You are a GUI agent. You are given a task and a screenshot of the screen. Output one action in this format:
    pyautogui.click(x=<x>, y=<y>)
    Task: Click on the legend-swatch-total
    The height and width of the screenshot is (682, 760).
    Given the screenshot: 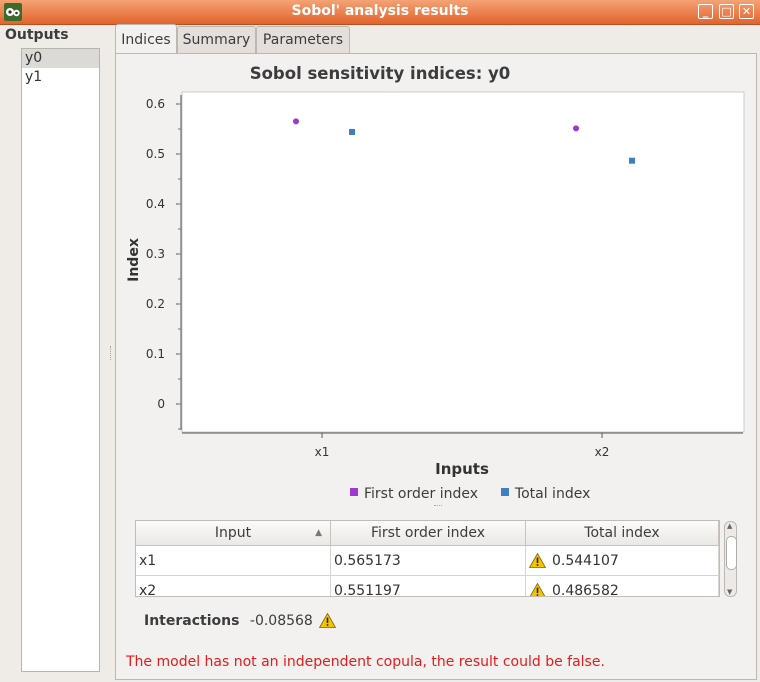 What is the action you would take?
    pyautogui.click(x=504, y=492)
    